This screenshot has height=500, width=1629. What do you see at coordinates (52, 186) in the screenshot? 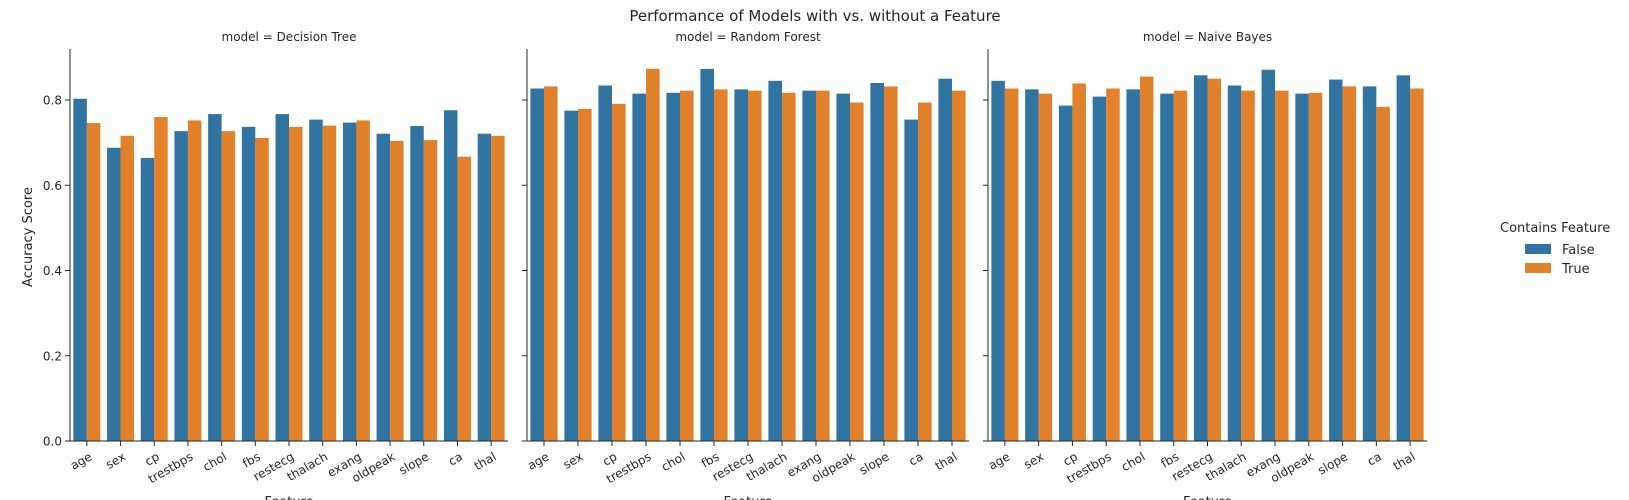
I see `y-tick-label: 0.6` at bounding box center [52, 186].